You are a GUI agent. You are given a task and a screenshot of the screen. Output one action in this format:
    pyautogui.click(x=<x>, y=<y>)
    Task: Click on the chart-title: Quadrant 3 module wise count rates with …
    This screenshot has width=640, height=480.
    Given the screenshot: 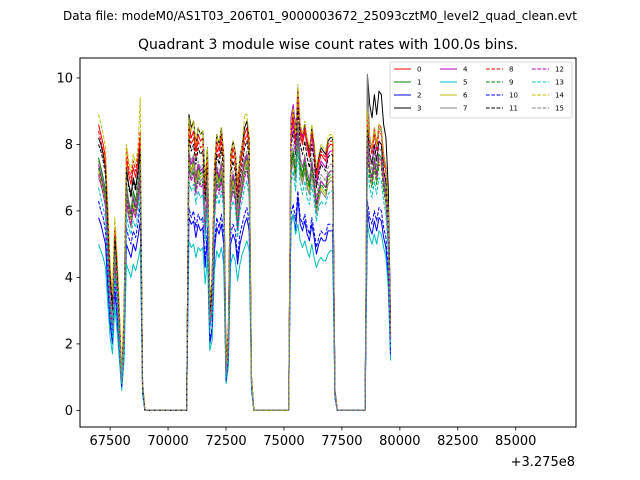 What is the action you would take?
    pyautogui.click(x=328, y=45)
    